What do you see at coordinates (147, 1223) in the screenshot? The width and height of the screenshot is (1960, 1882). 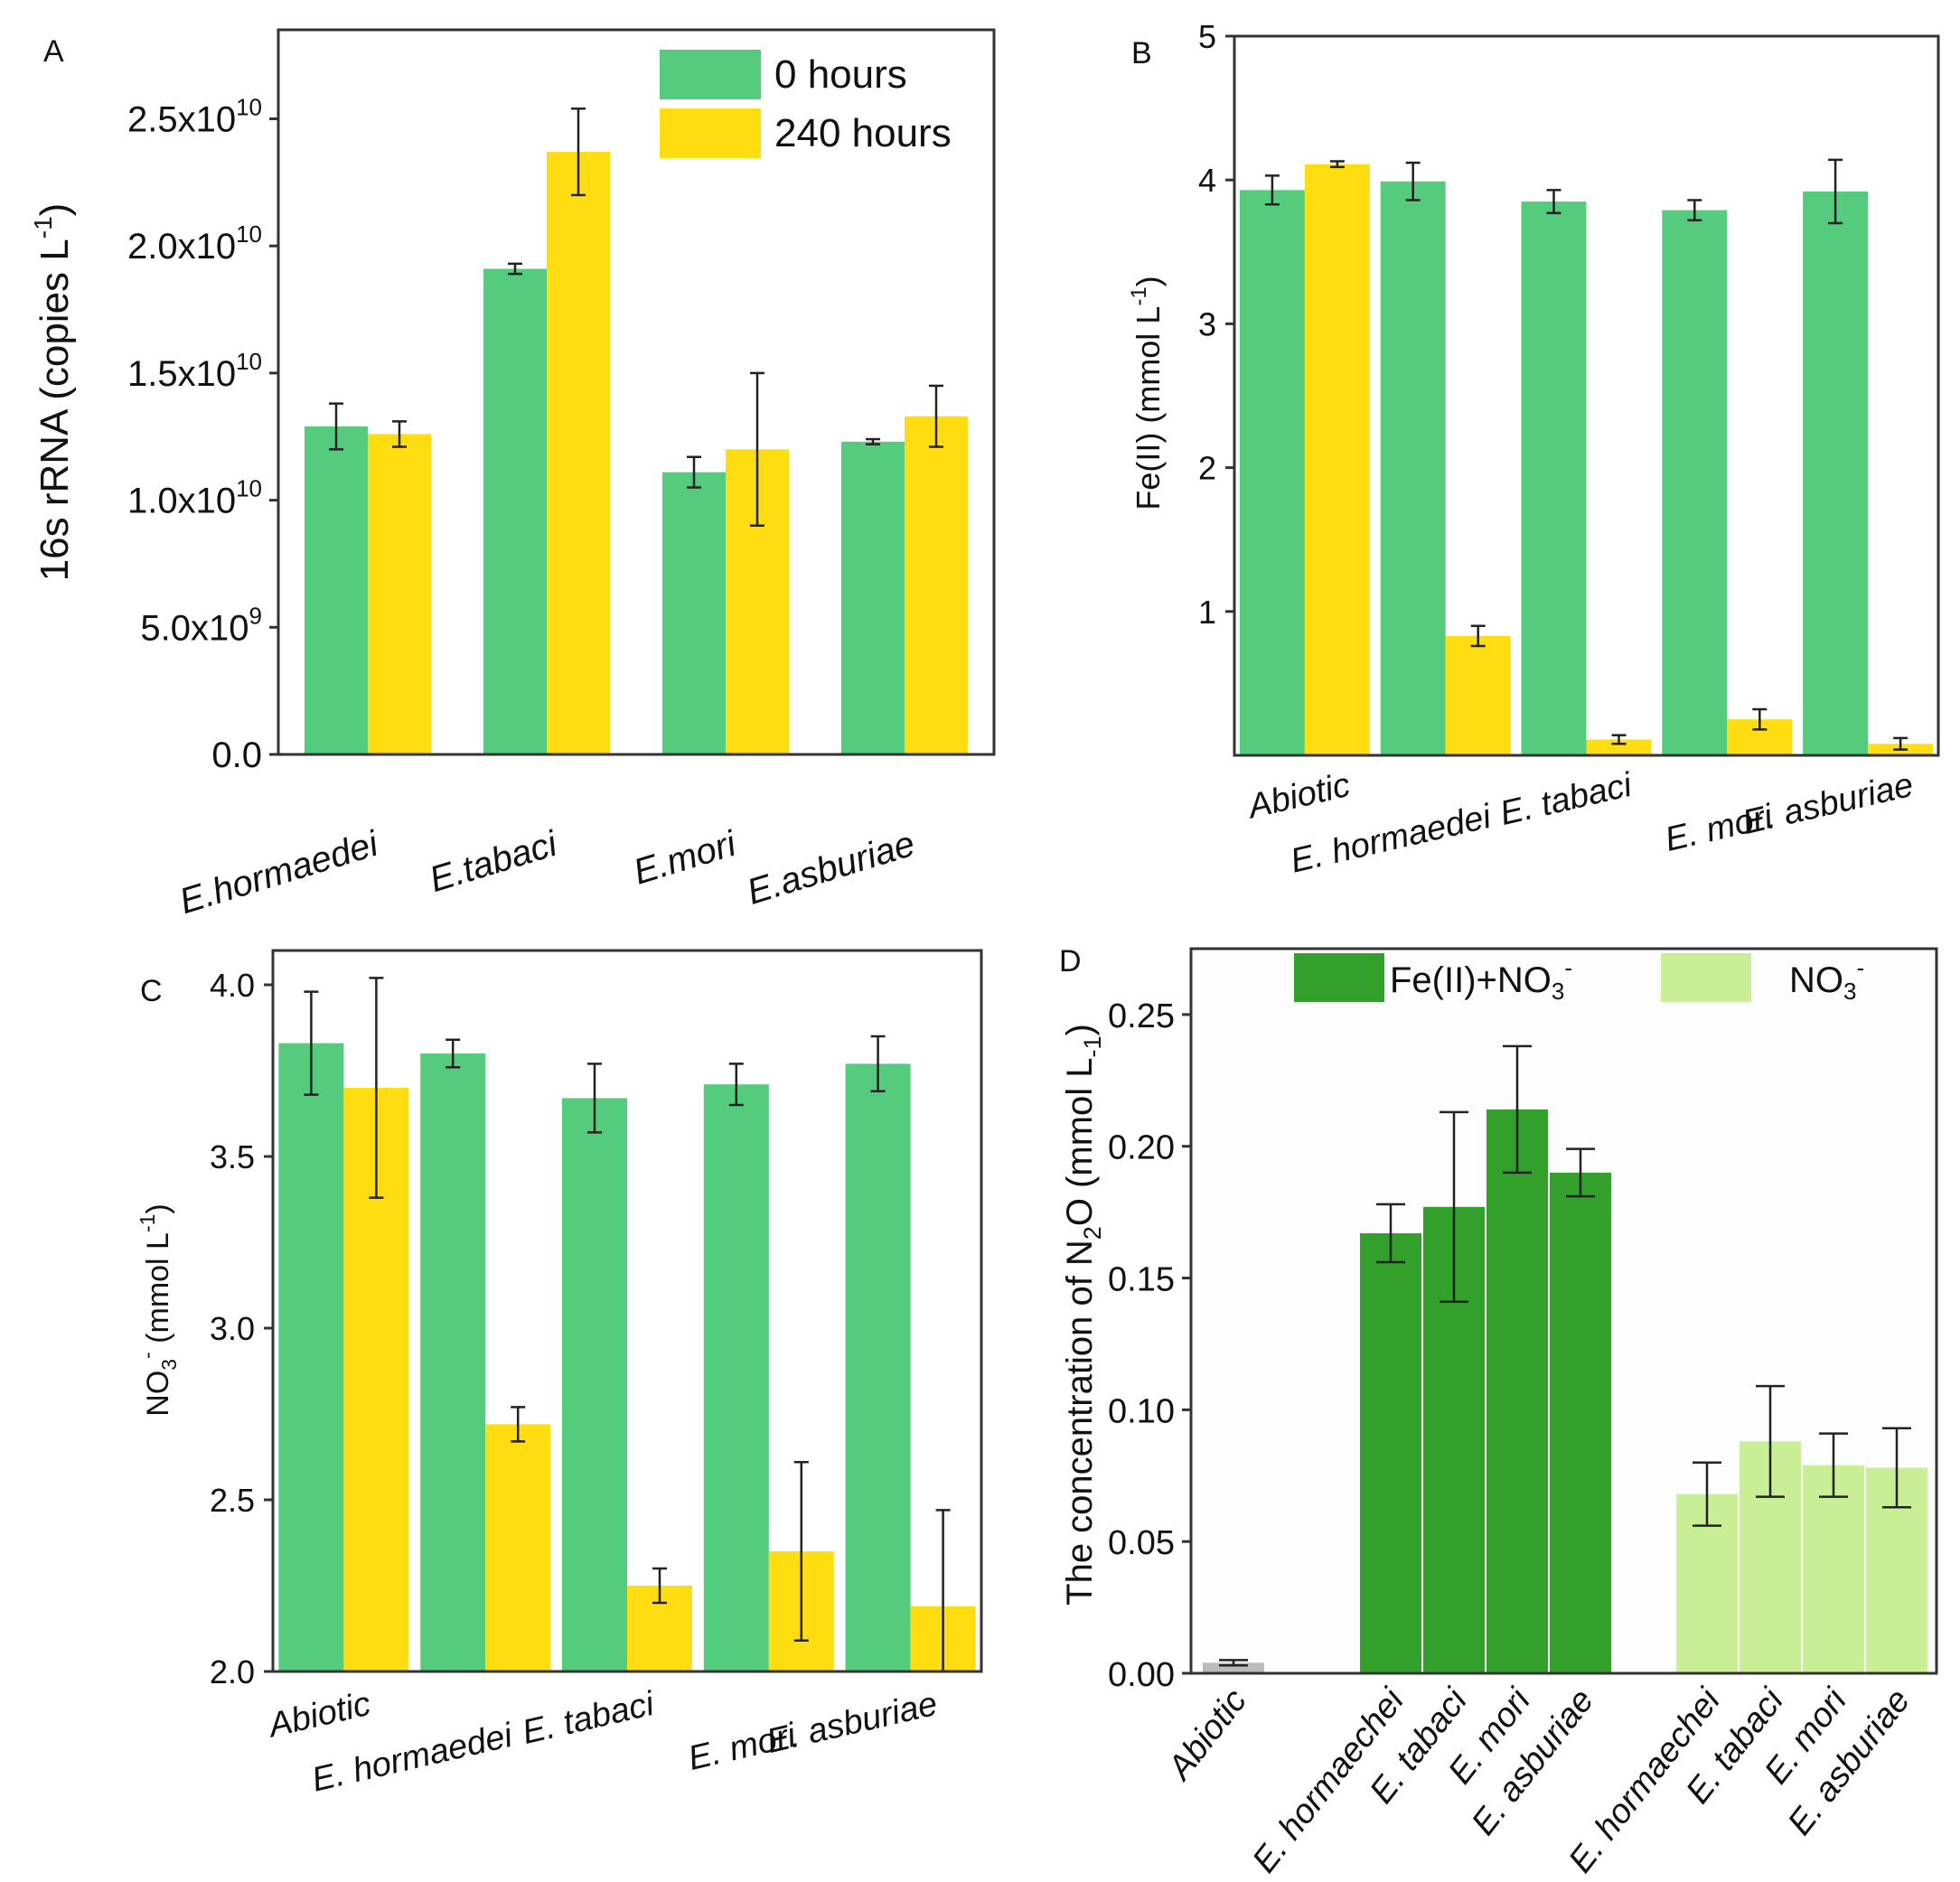 I see `panel-c-ylabel-sup2: -1` at bounding box center [147, 1223].